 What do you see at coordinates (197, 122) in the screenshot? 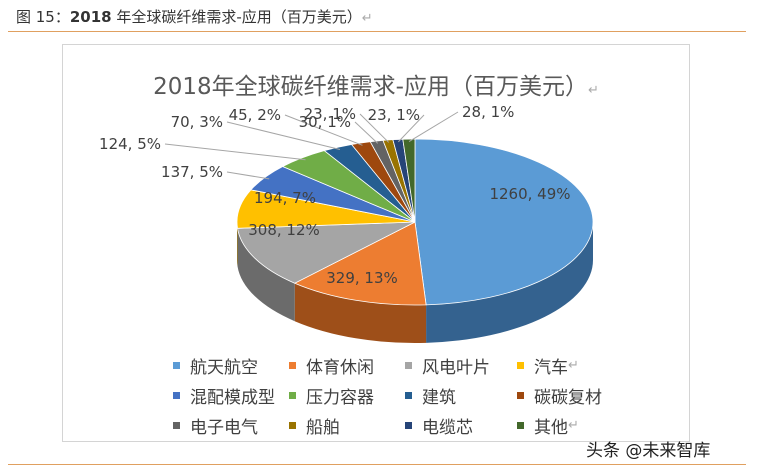
I see `data-label-6: 70, 3%` at bounding box center [197, 122].